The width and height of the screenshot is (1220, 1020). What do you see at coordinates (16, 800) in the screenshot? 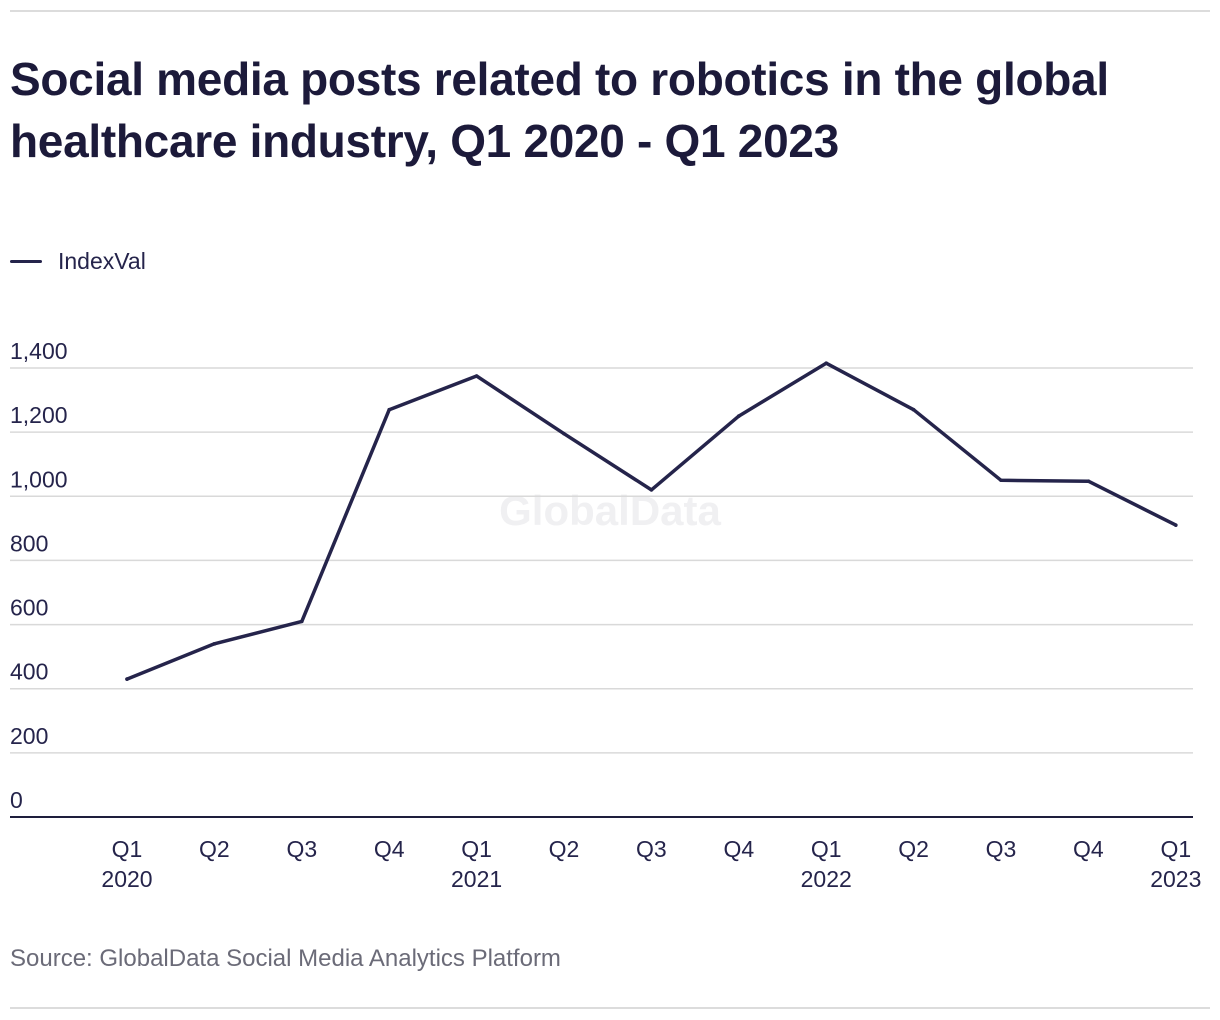
I see `y-tick-label: 0` at bounding box center [16, 800].